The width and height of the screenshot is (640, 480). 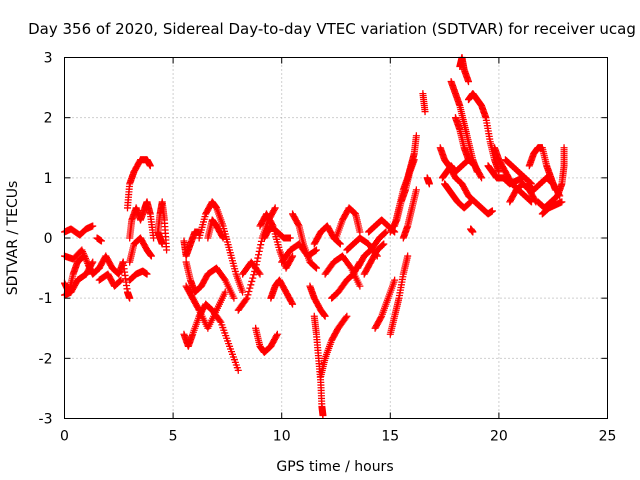 I want to click on x-tick-label: 5, so click(x=173, y=437).